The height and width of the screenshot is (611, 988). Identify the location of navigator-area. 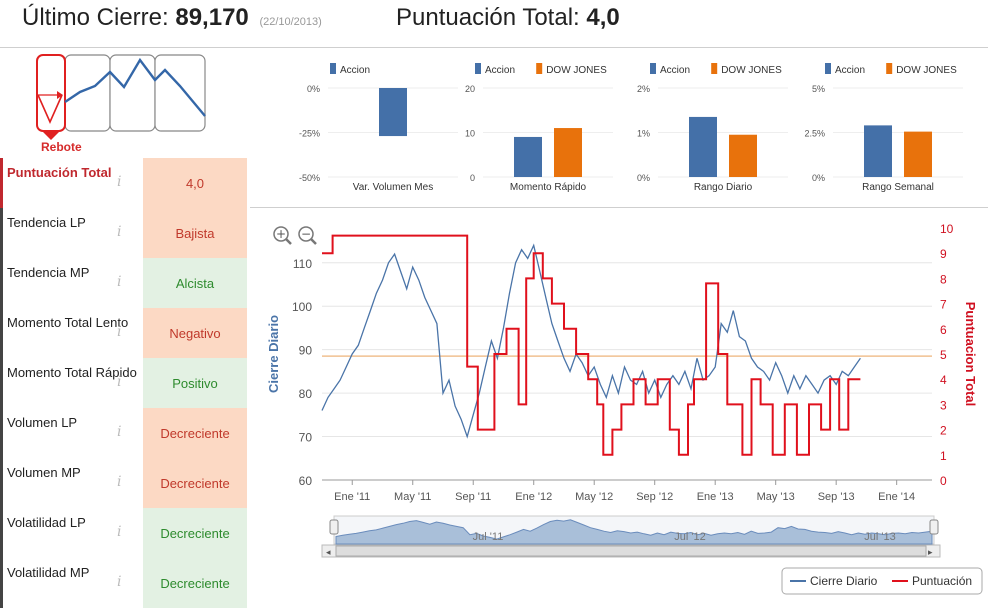
(634, 532).